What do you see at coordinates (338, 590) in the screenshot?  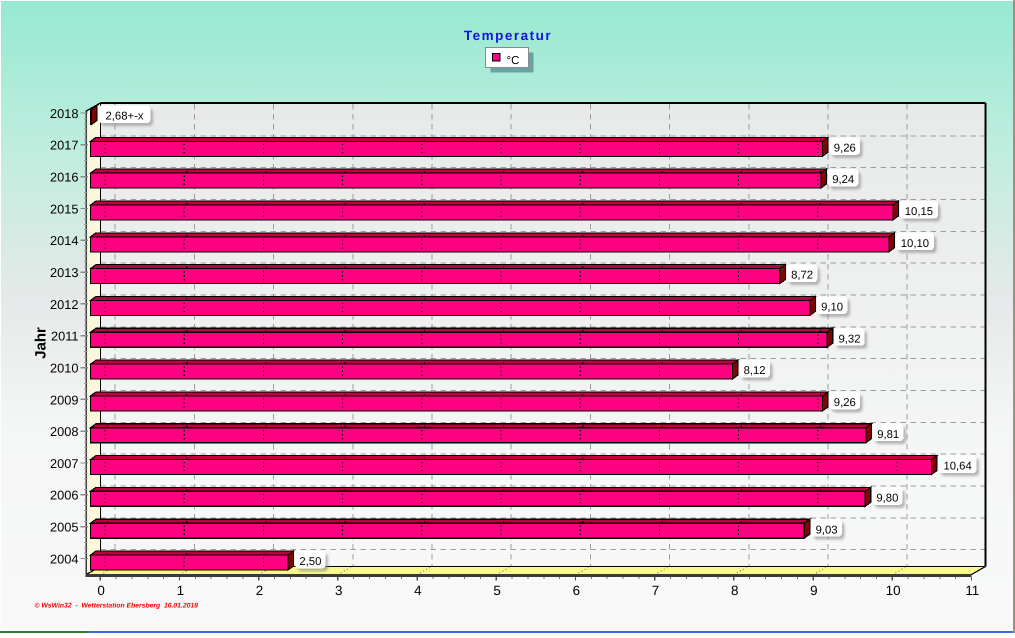 I see `svg-text: 3` at bounding box center [338, 590].